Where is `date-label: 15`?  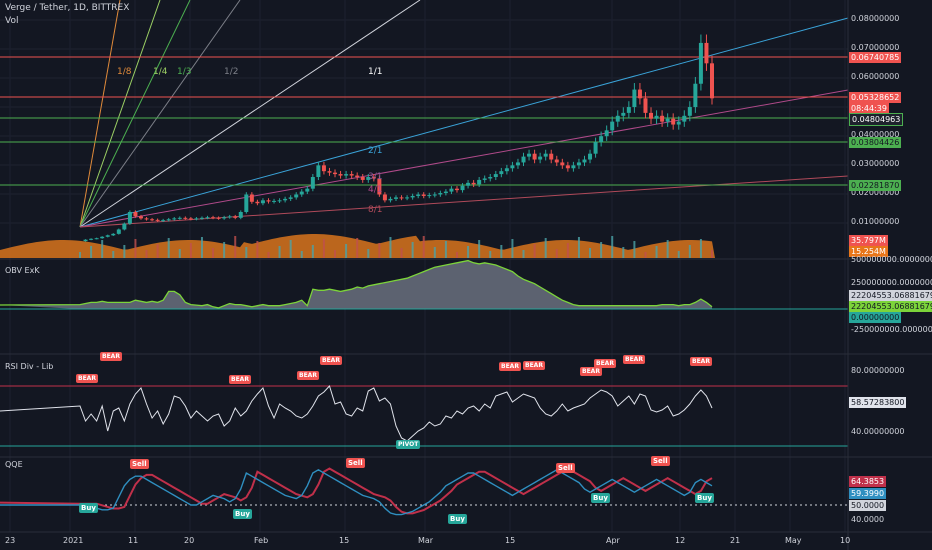 date-label: 15 is located at coordinates (344, 540).